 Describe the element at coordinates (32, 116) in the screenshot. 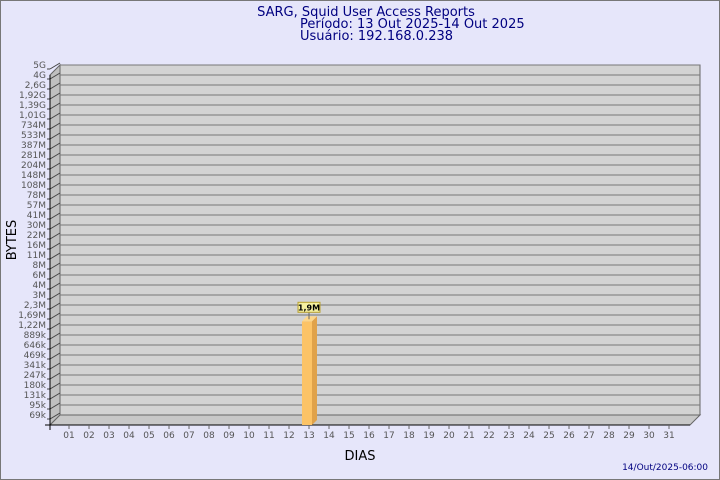

I see `y-tick-label: 1,01G` at that location.